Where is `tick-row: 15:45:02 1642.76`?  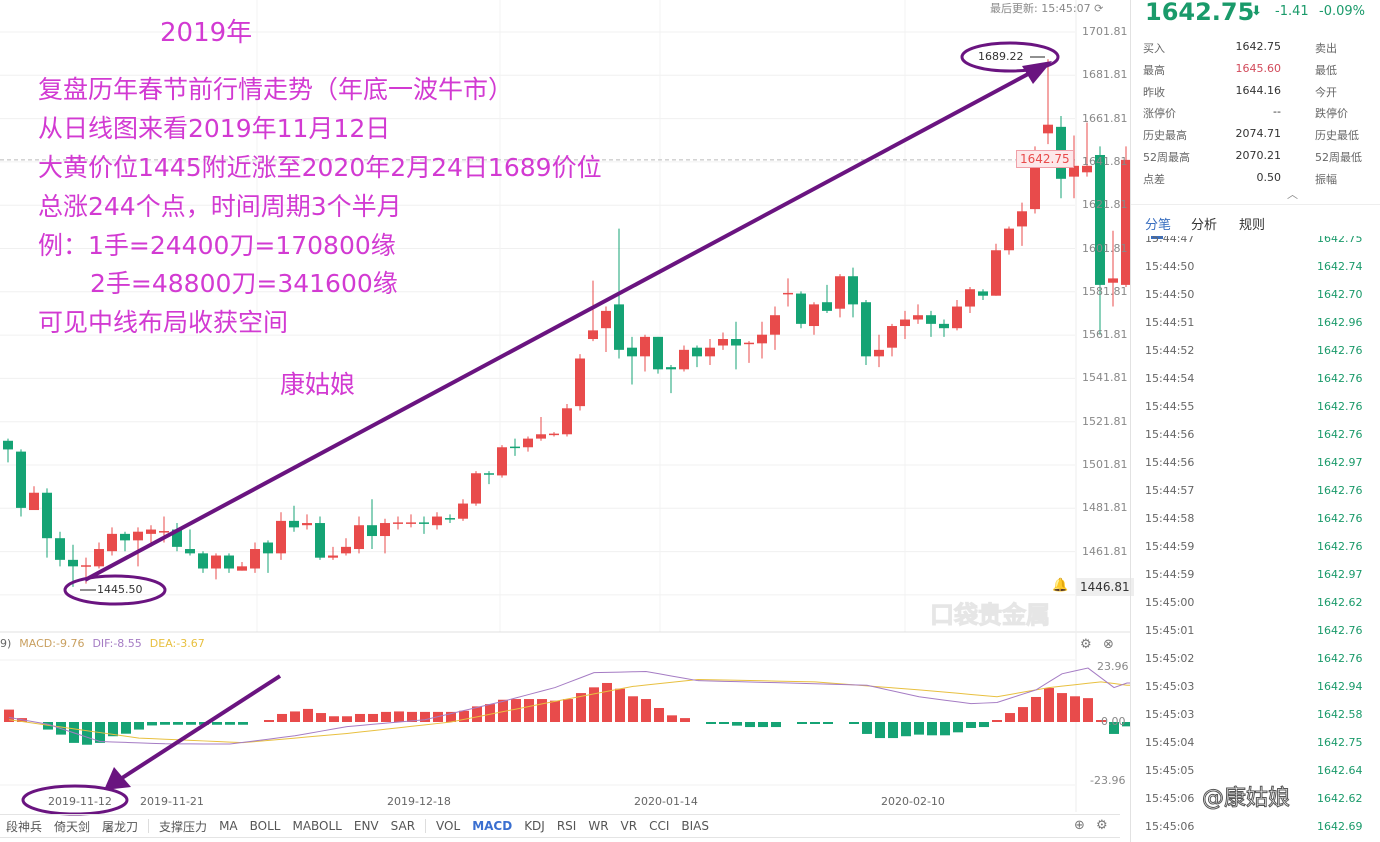
tick-row: 15:45:02 1642.76 is located at coordinates (1262, 658).